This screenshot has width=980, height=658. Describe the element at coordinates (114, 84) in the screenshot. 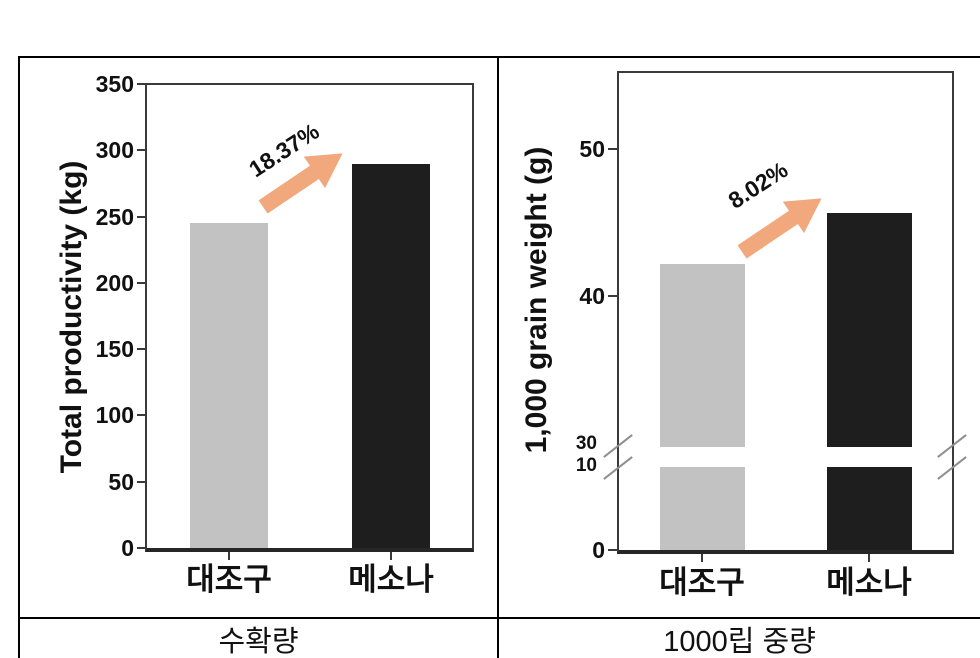

I see `y-tick-label: 350` at that location.